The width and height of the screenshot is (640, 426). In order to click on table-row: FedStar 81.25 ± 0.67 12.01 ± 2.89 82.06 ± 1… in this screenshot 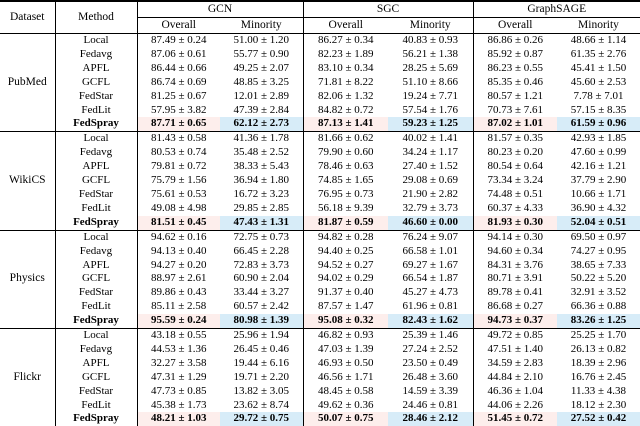, I will do `click(320, 96)`.